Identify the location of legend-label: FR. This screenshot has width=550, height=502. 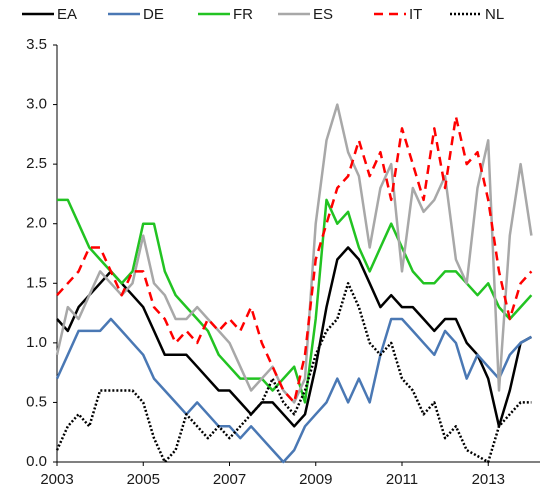
(243, 14).